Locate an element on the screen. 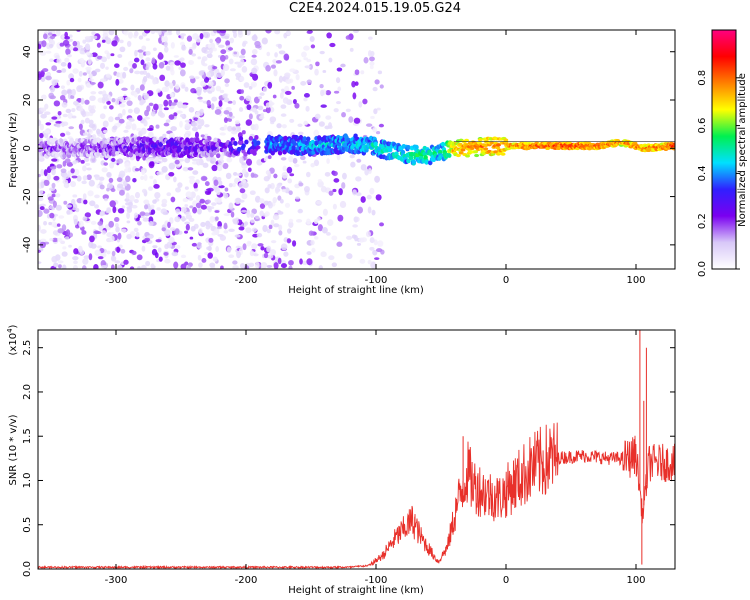 The image size is (750, 600). x-tick-label: 0 is located at coordinates (506, 280).